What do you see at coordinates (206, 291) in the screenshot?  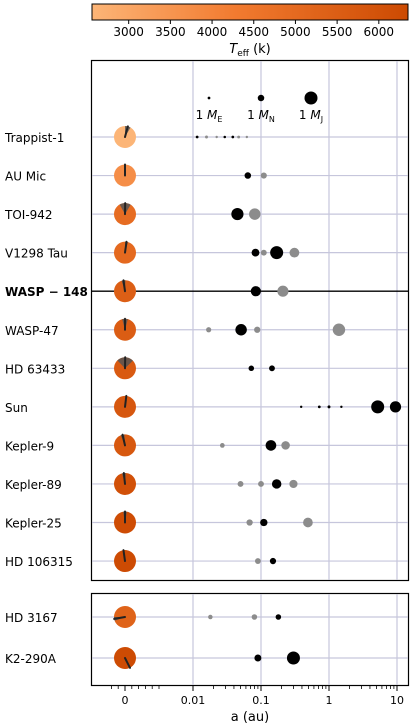 I see `system-row: WASP − 148` at bounding box center [206, 291].